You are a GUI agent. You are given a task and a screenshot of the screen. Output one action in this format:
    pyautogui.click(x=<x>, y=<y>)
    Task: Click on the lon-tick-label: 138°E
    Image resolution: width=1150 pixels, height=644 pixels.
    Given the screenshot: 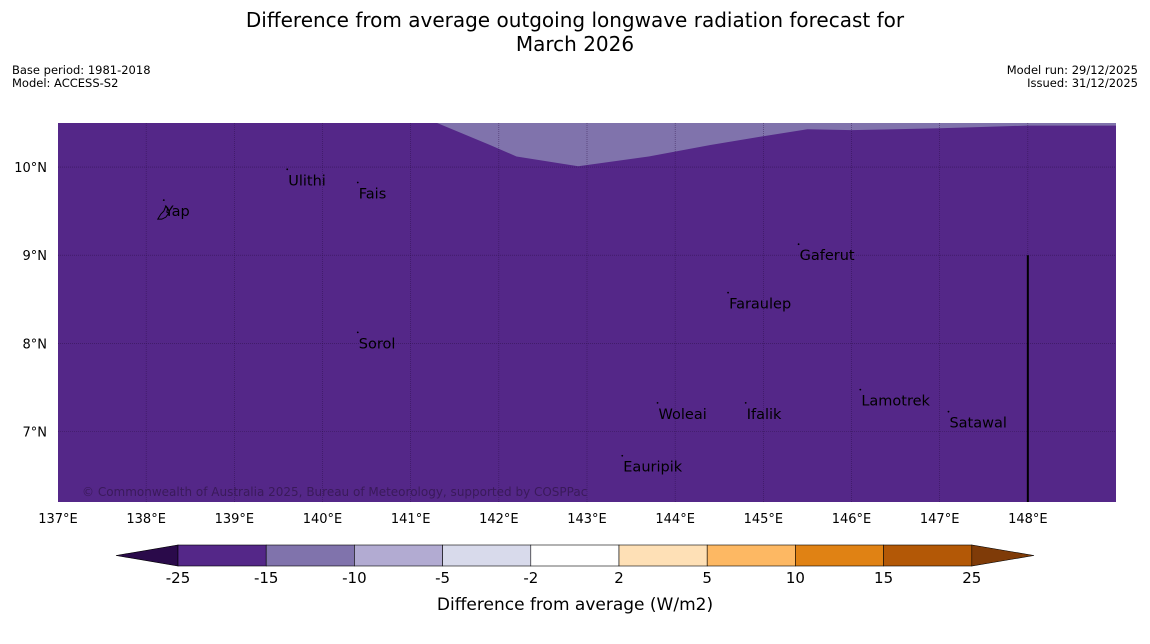 What is the action you would take?
    pyautogui.click(x=146, y=519)
    